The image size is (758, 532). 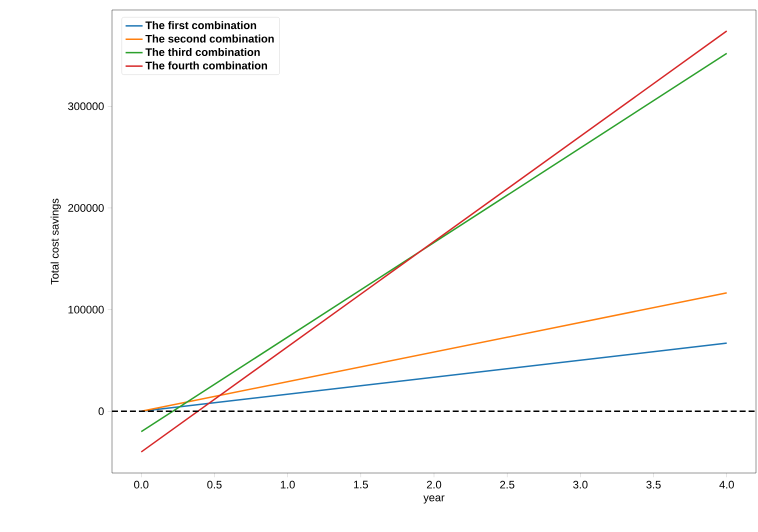 What do you see at coordinates (433, 499) in the screenshot?
I see `x-axis-title: year` at bounding box center [433, 499].